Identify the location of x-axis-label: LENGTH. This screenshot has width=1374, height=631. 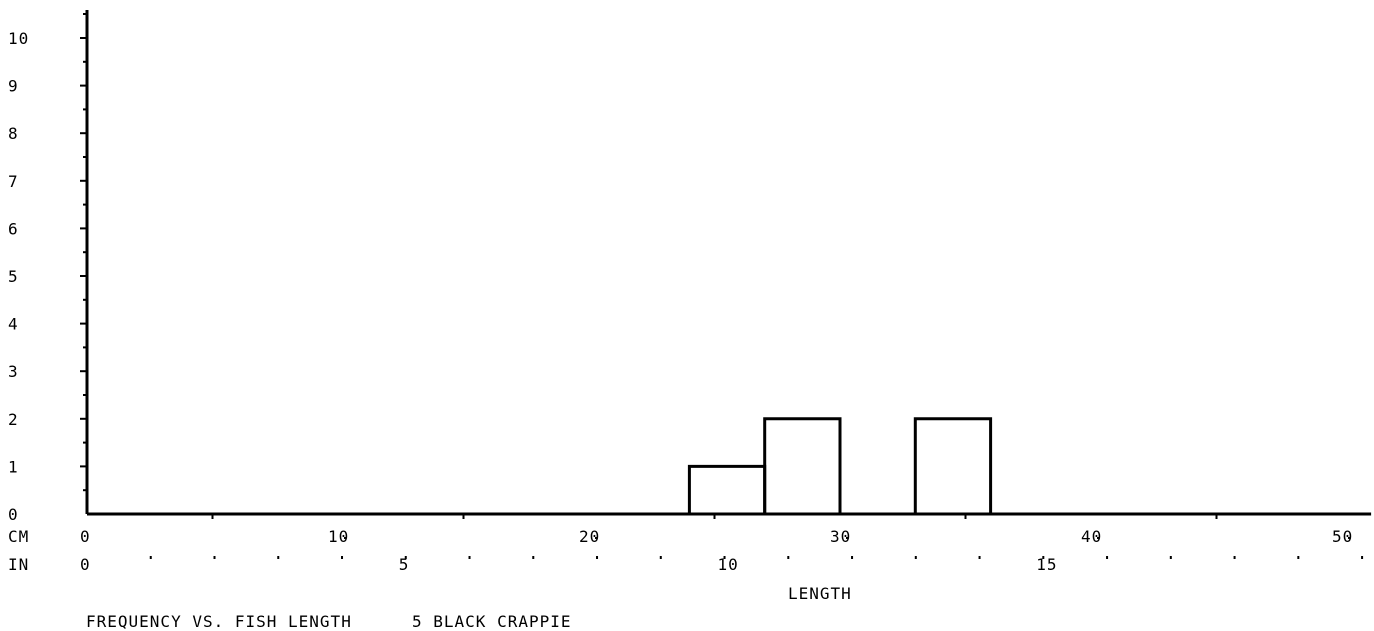
(820, 593).